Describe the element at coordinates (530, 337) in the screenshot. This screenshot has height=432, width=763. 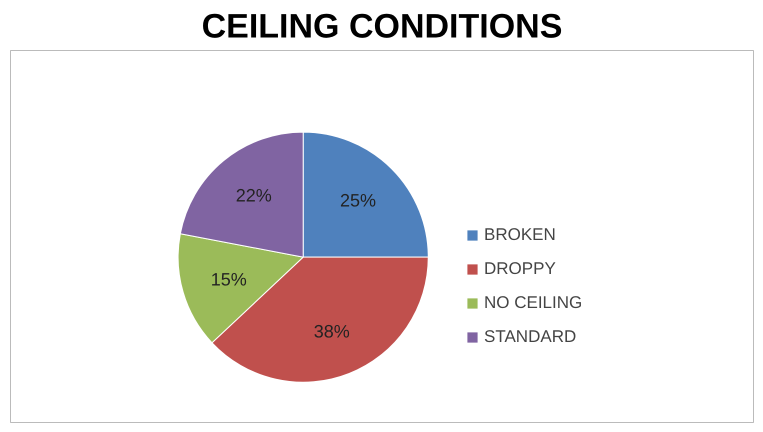
I see `legend-label: STANDARD` at that location.